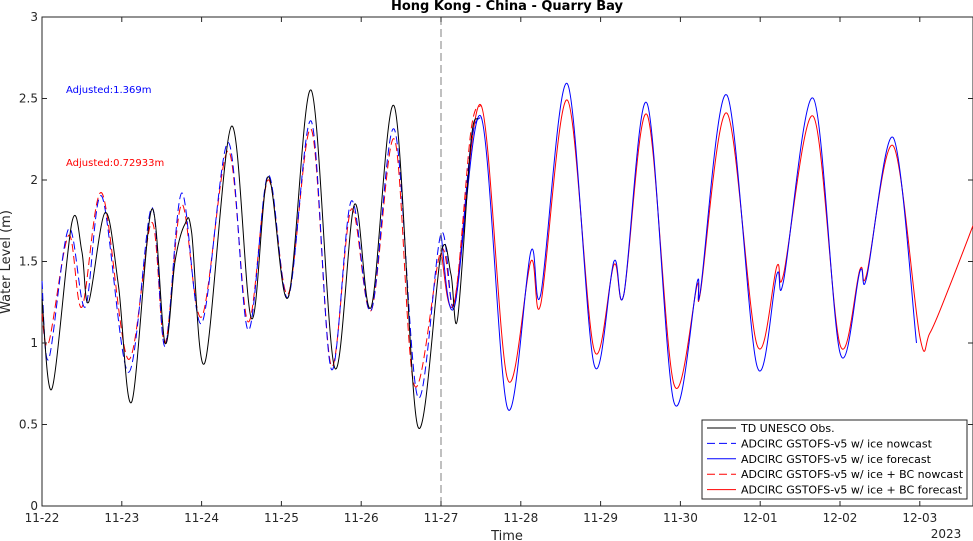  Describe the element at coordinates (7, 262) in the screenshot. I see `y-axis-label: Water Level (m)` at that location.